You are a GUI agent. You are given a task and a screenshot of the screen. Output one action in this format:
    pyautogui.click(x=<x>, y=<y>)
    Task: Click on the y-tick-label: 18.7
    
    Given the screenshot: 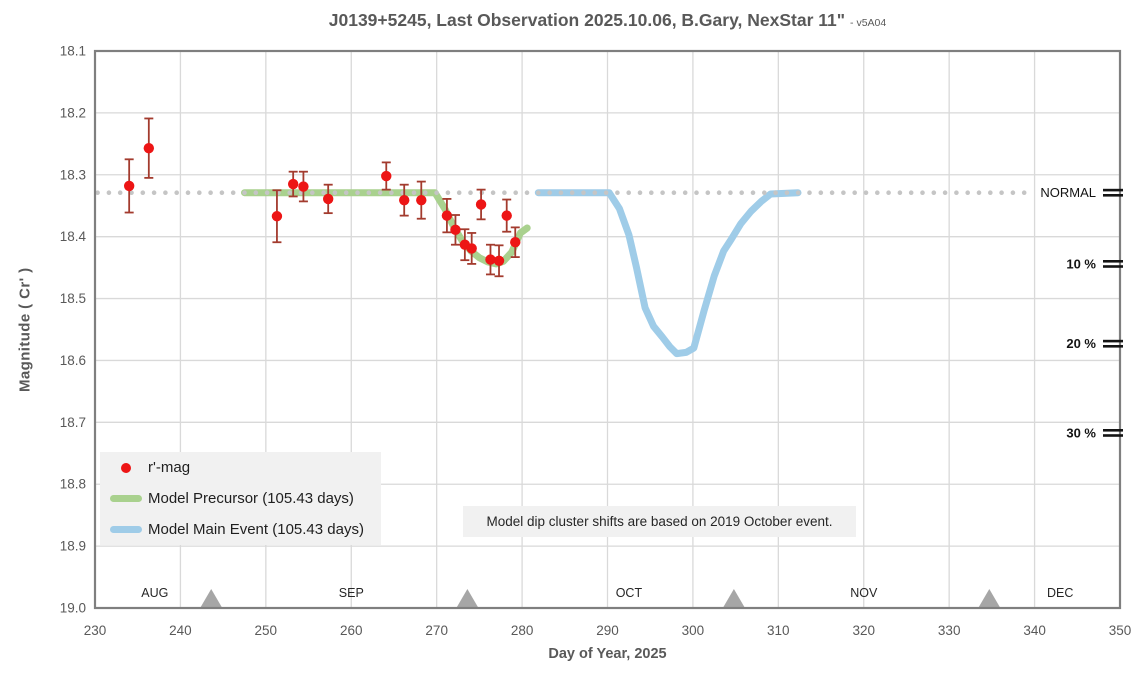 What is the action you would take?
    pyautogui.click(x=73, y=422)
    